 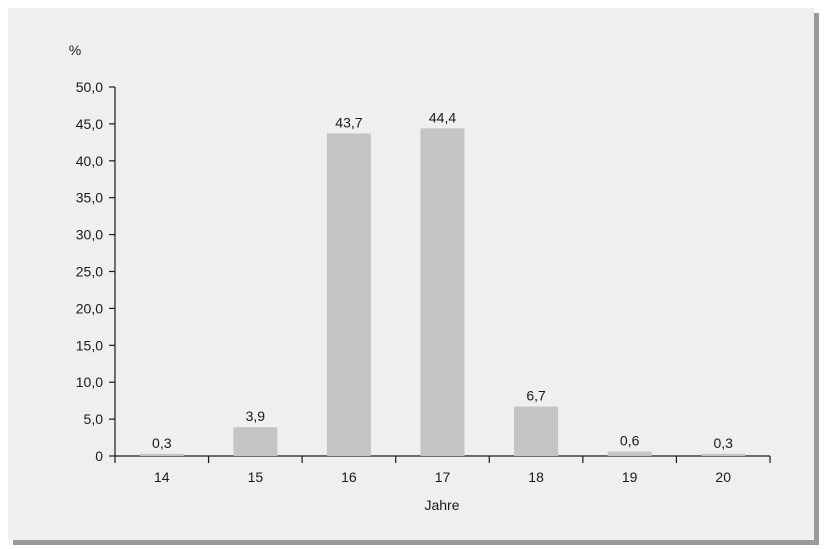 What do you see at coordinates (256, 416) in the screenshot?
I see `data-label-15: 3,9` at bounding box center [256, 416].